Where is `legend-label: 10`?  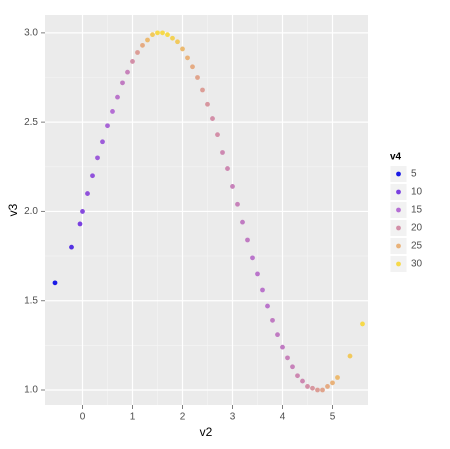 legend-label: 10 is located at coordinates (417, 192).